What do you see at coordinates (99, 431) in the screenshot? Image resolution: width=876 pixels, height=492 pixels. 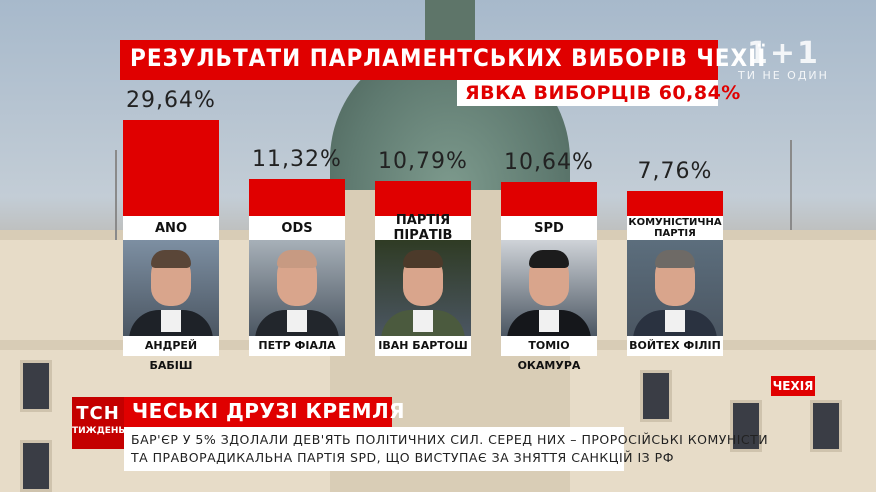 I see `program-logo-bottom: ТИЖДЕНЬ` at bounding box center [99, 431].